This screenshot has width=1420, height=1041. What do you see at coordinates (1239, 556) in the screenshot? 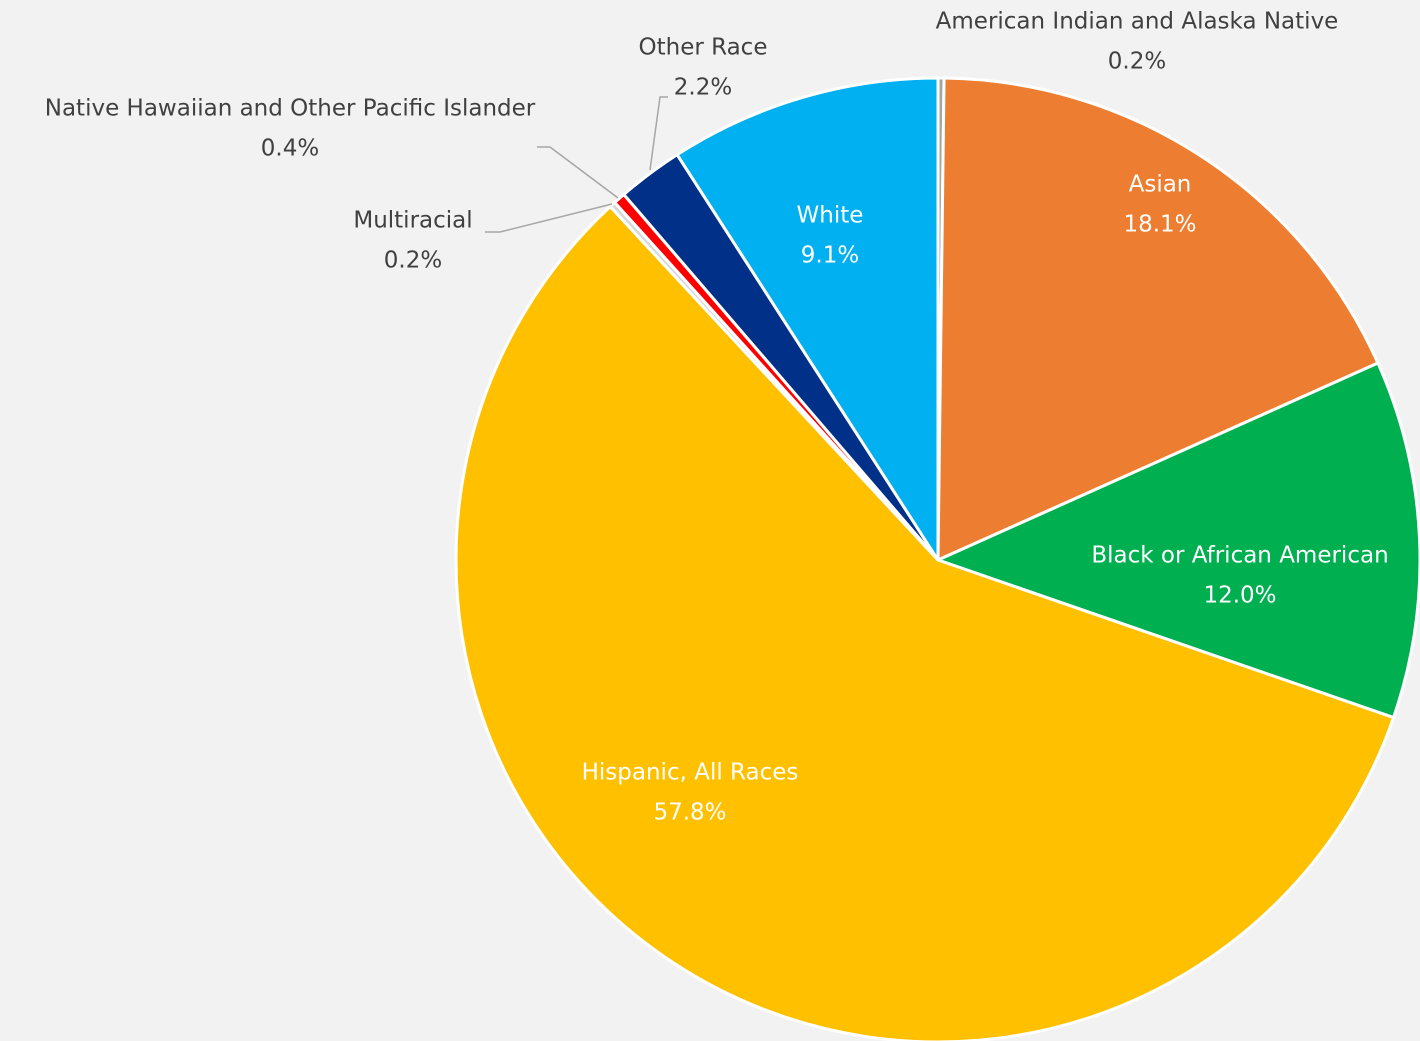
I see `slice-label: Black or African American` at bounding box center [1239, 556].